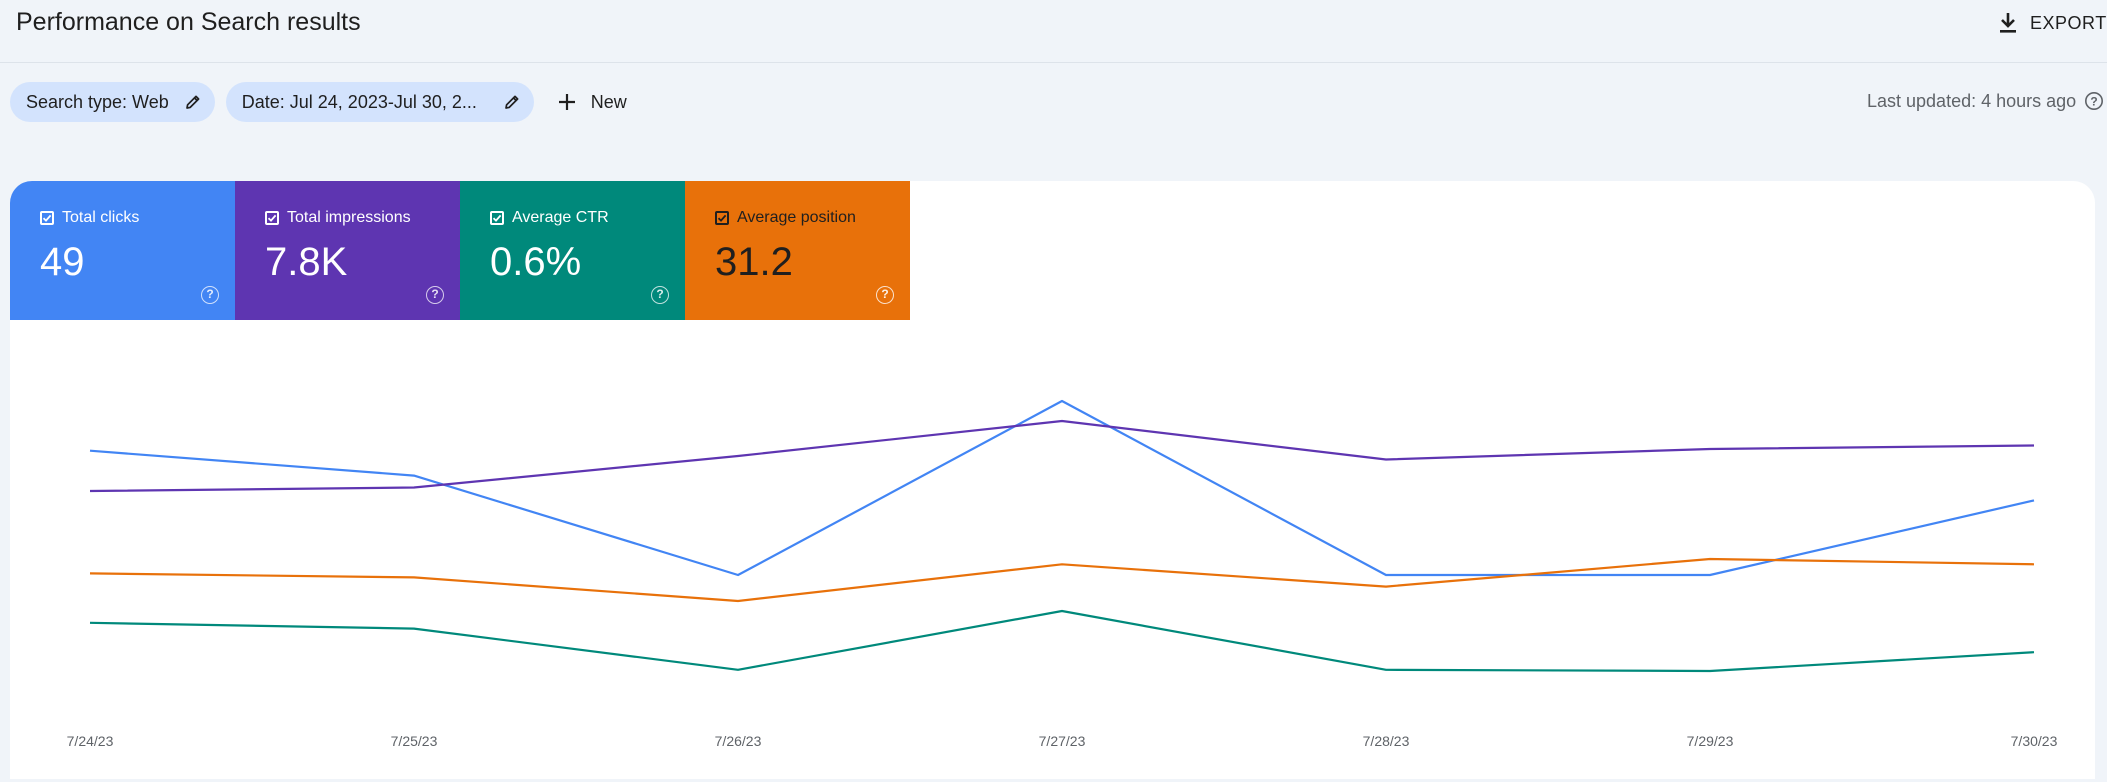  I want to click on metric-total-clicks: Total clicks 49 ?, so click(122, 250).